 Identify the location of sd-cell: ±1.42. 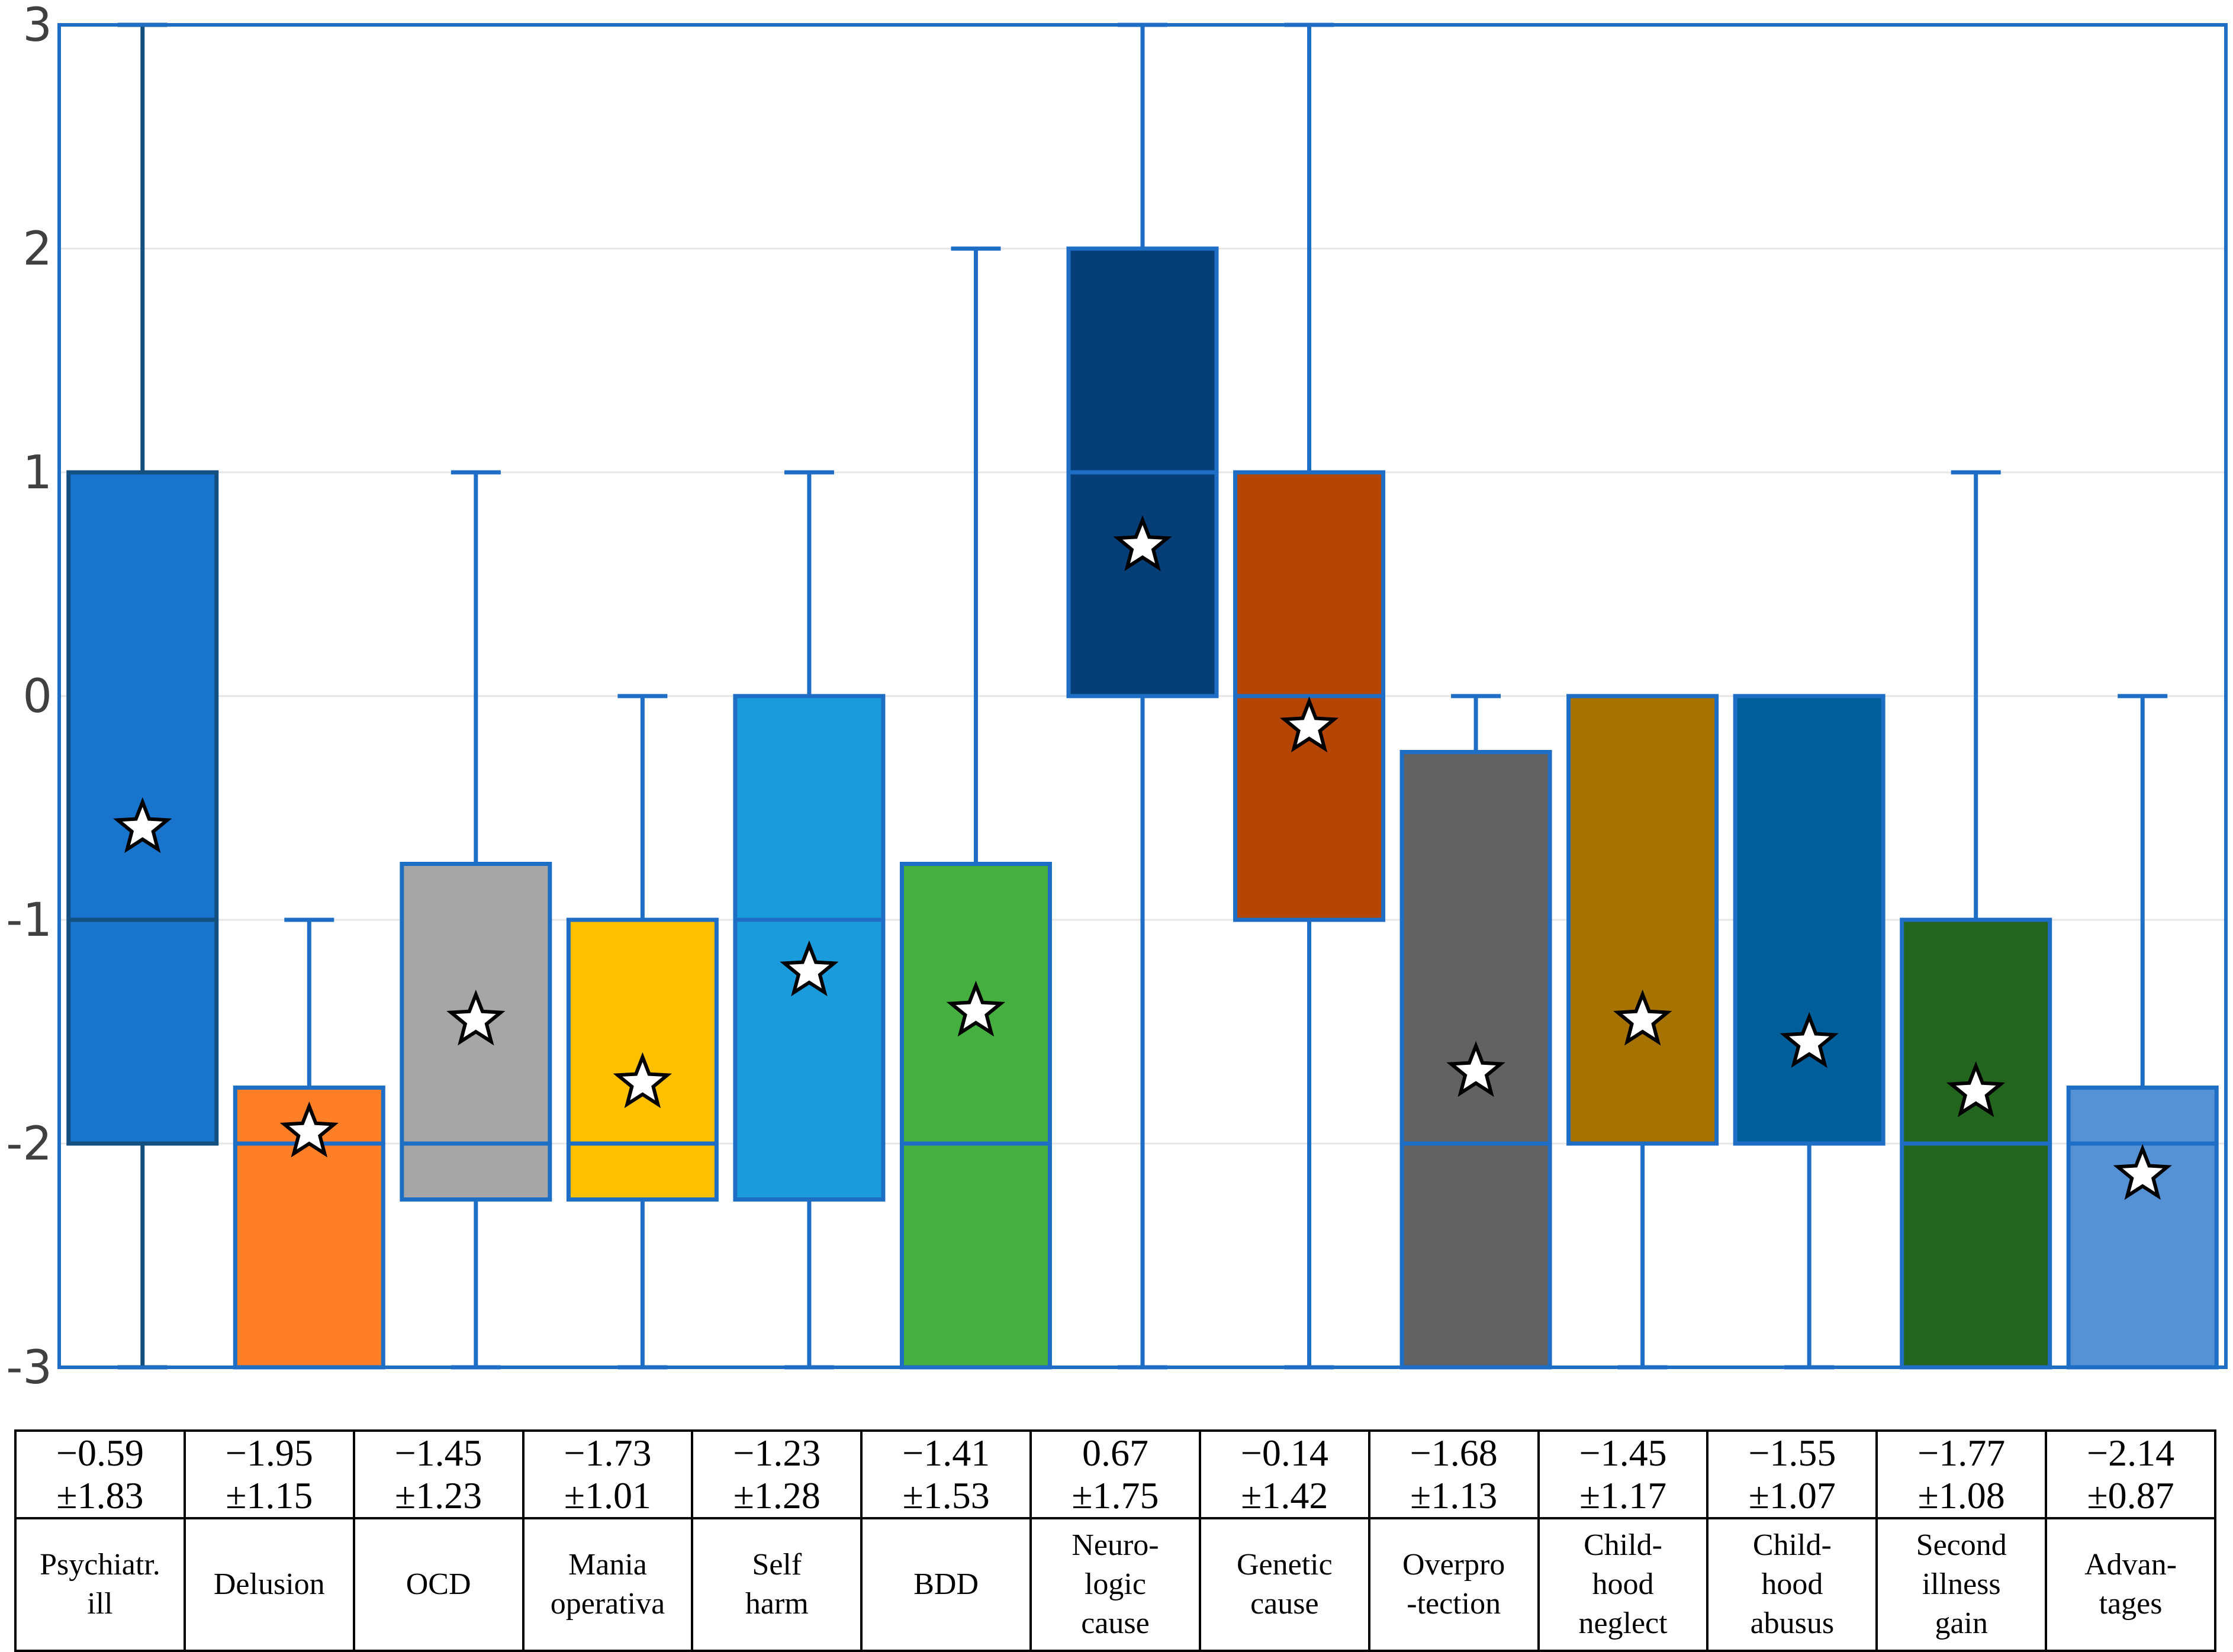
(1284, 1496).